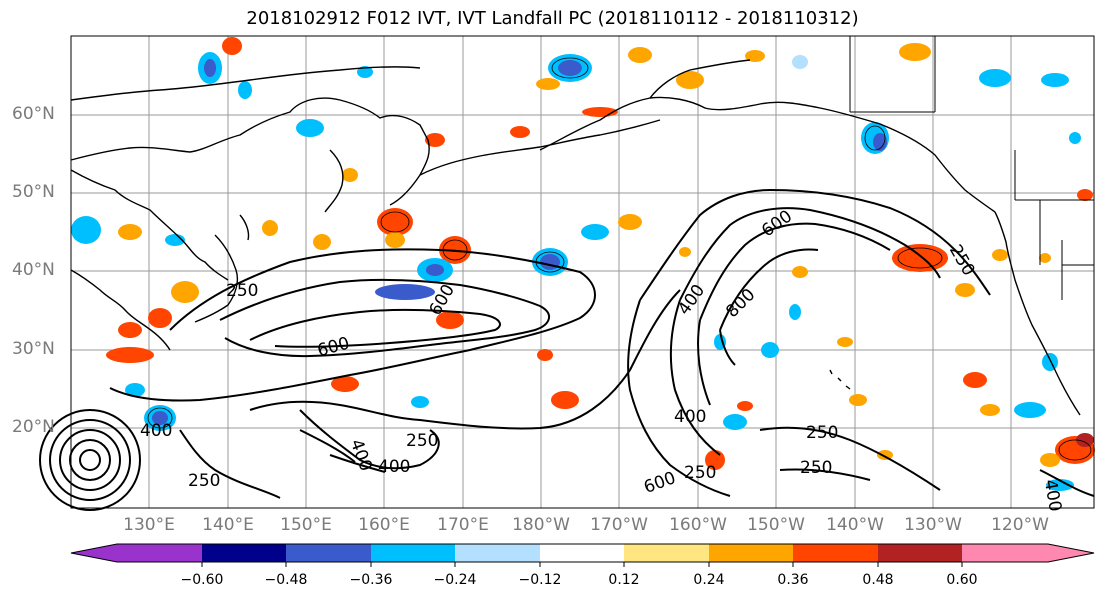  I want to click on lon-label-170w: 170°W, so click(619, 525).